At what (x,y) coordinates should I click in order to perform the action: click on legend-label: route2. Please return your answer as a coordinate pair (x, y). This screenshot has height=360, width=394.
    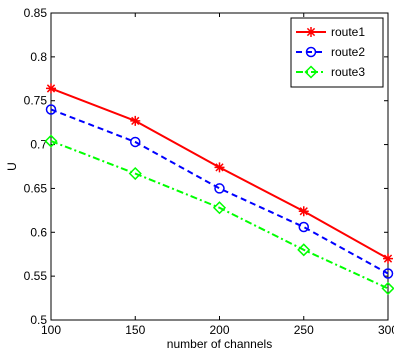
    Looking at the image, I should click on (348, 52).